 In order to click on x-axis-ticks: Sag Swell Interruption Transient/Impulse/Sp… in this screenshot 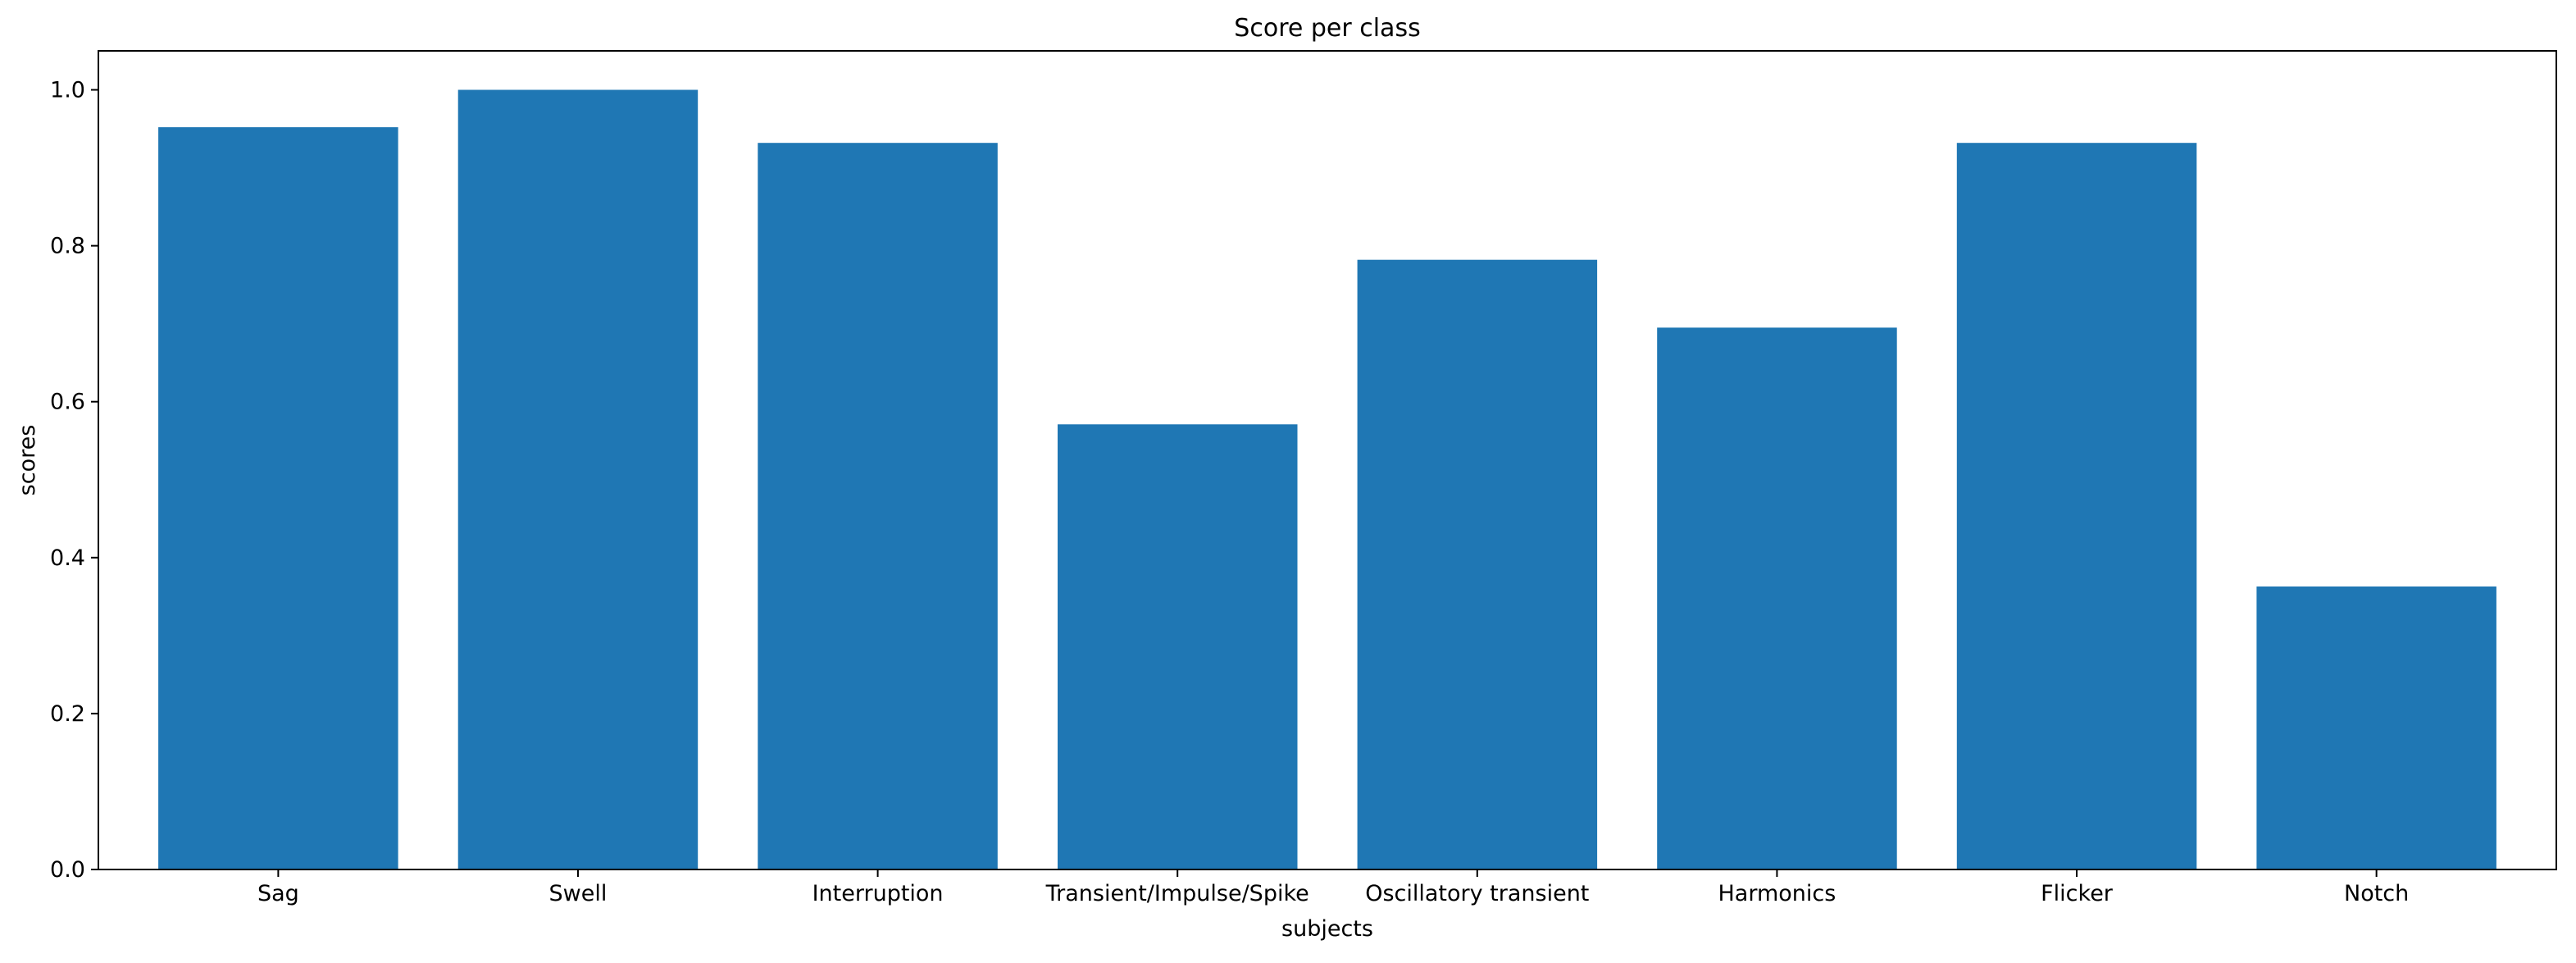, I will do `click(1333, 887)`.